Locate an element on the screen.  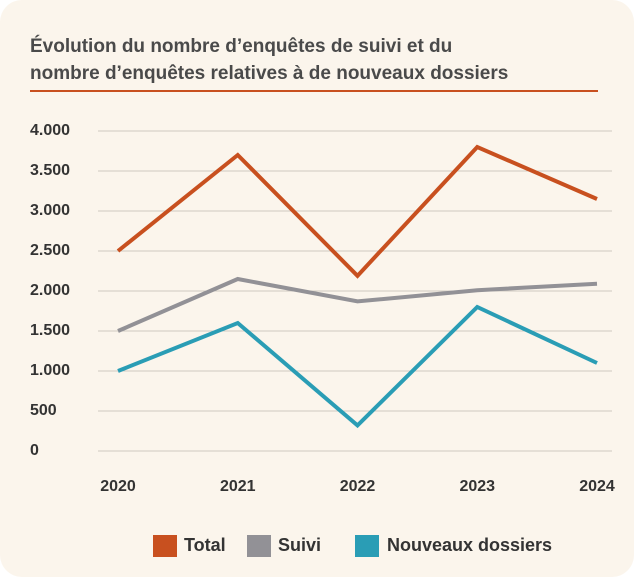
y-tick-label: 1.500 is located at coordinates (50, 330).